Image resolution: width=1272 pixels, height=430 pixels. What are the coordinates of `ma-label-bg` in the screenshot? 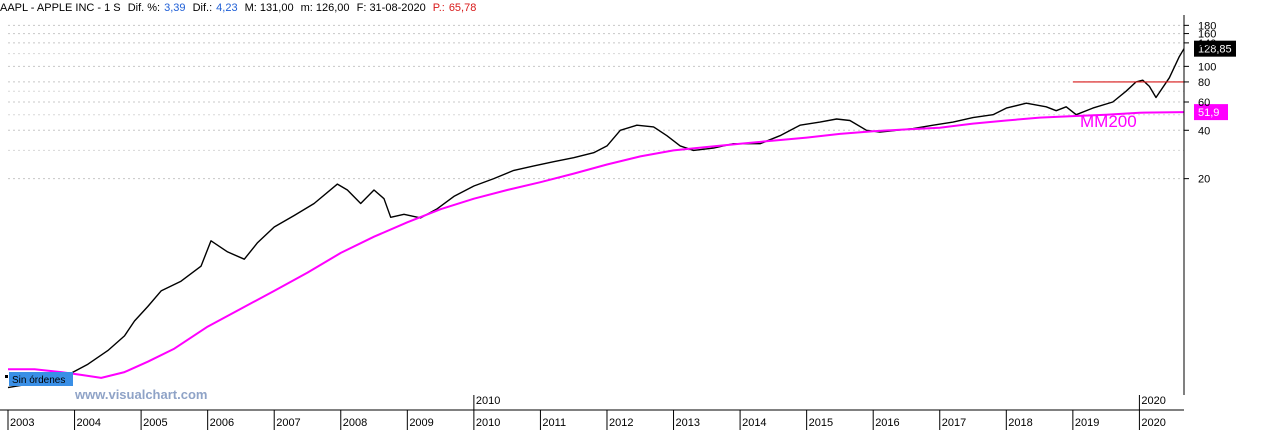 It's located at (1211, 112).